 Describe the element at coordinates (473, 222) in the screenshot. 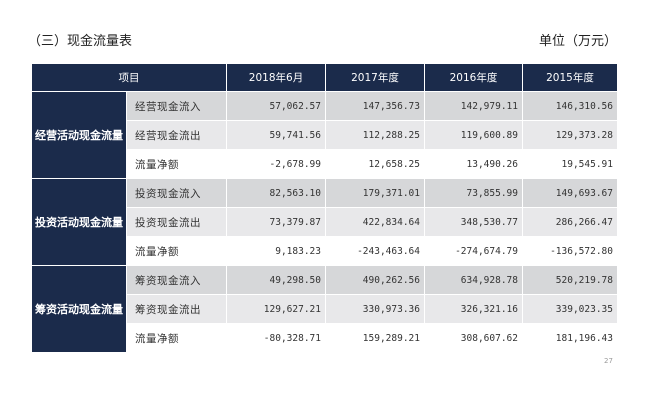

I see `value-cell-2016: 348,530.77` at that location.